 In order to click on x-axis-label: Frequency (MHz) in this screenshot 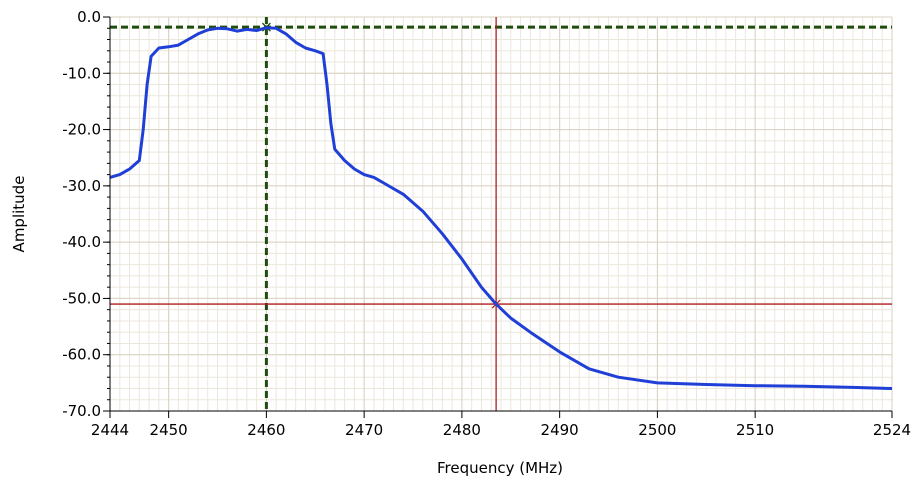, I will do `click(500, 468)`.